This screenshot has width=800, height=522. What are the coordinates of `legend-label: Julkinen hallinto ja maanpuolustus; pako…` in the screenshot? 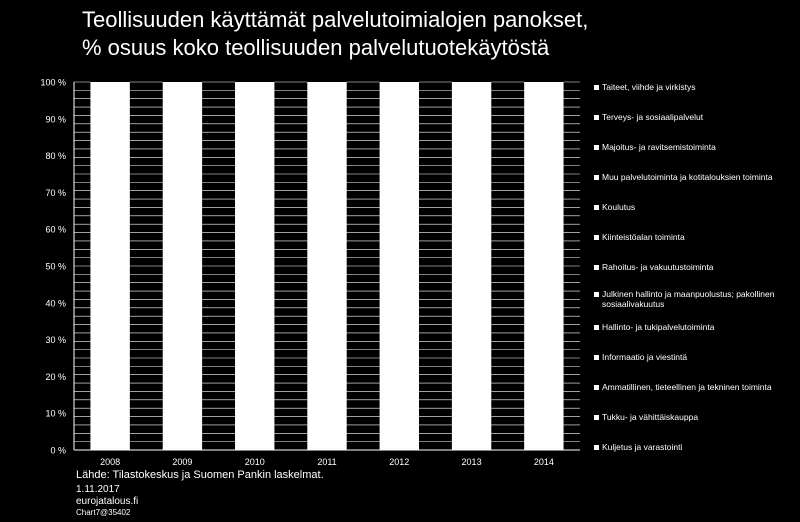 It's located at (688, 299).